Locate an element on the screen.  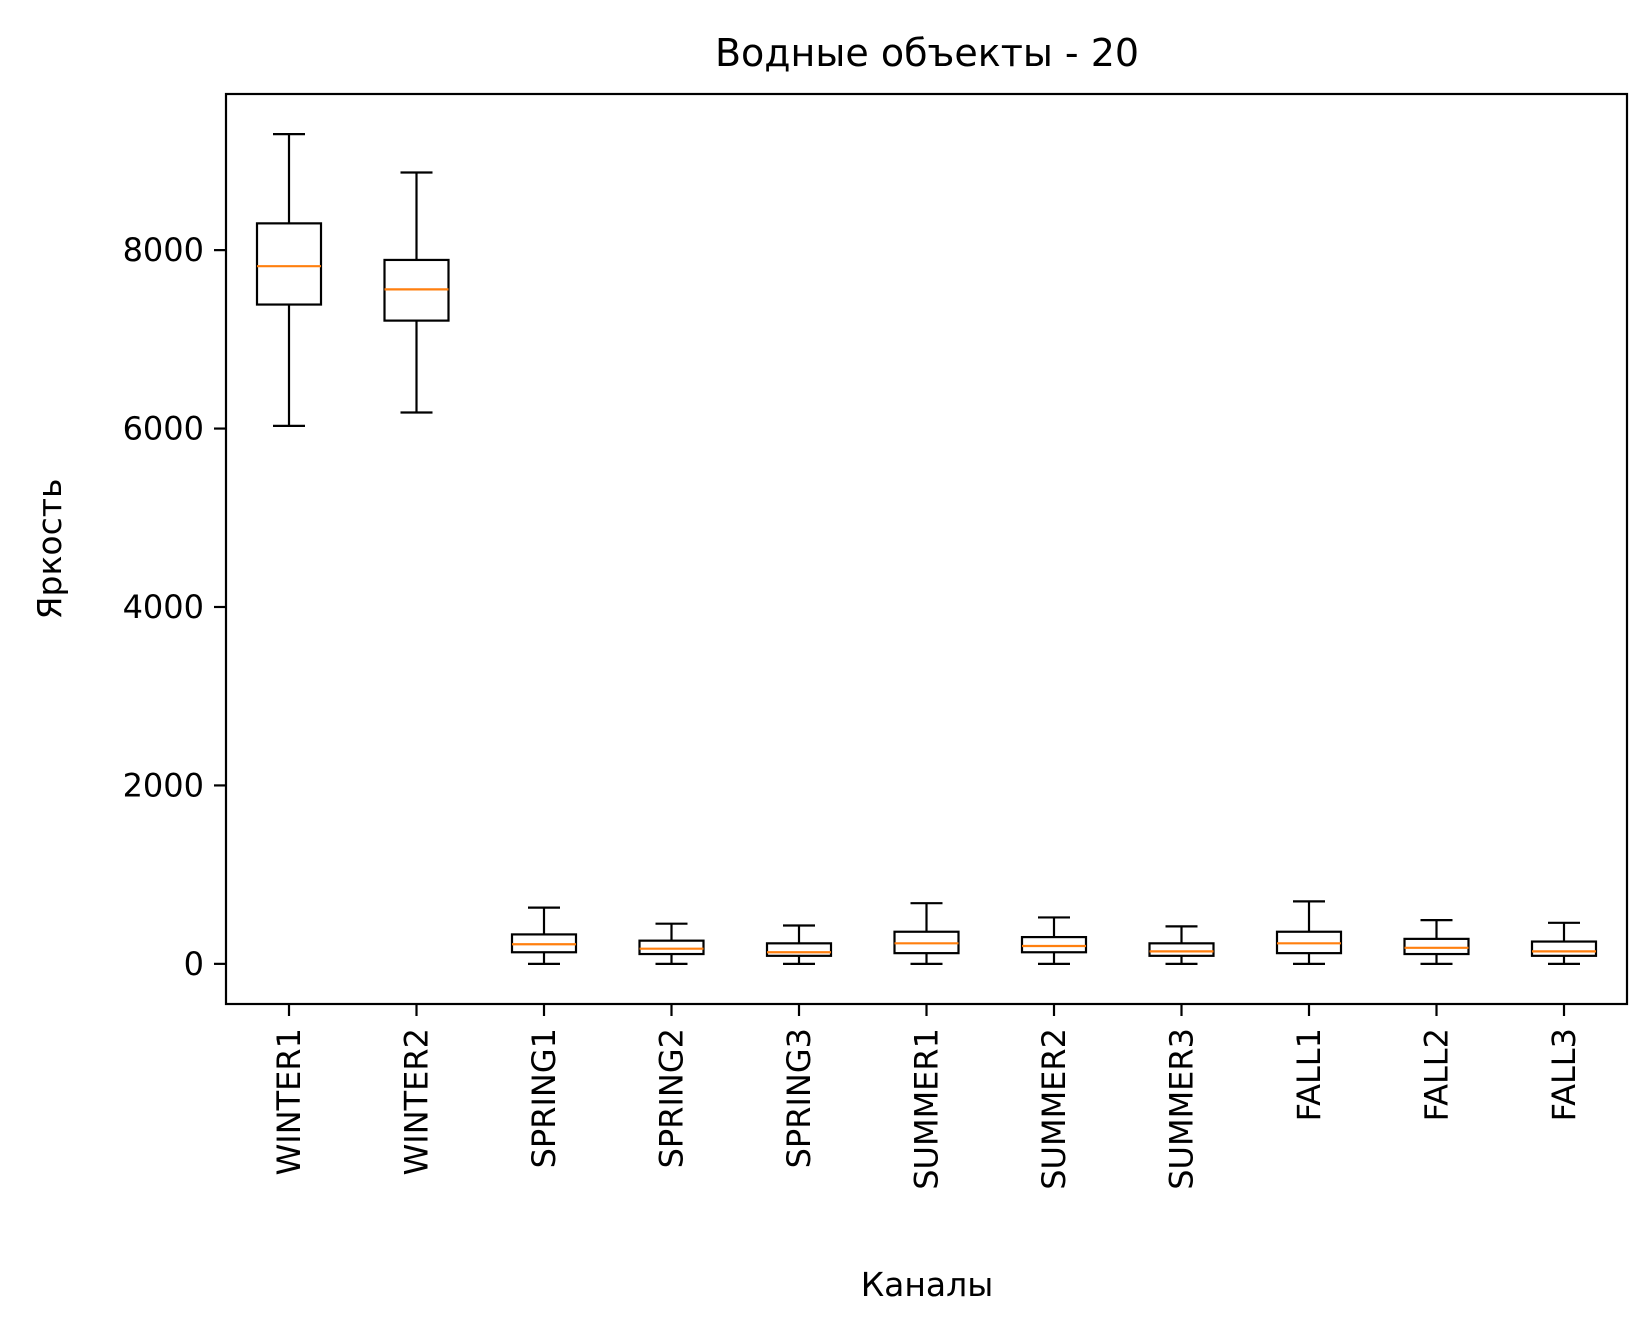
box-spring1 is located at coordinates (544, 935).